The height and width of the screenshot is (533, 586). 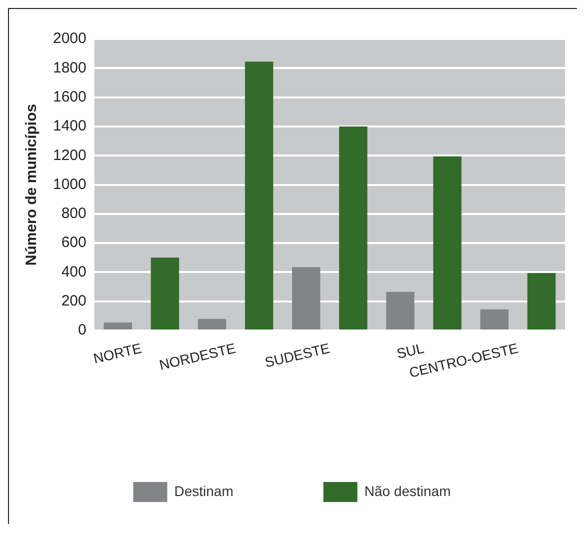 What do you see at coordinates (73, 213) in the screenshot?
I see `y-tick-label: 800` at bounding box center [73, 213].